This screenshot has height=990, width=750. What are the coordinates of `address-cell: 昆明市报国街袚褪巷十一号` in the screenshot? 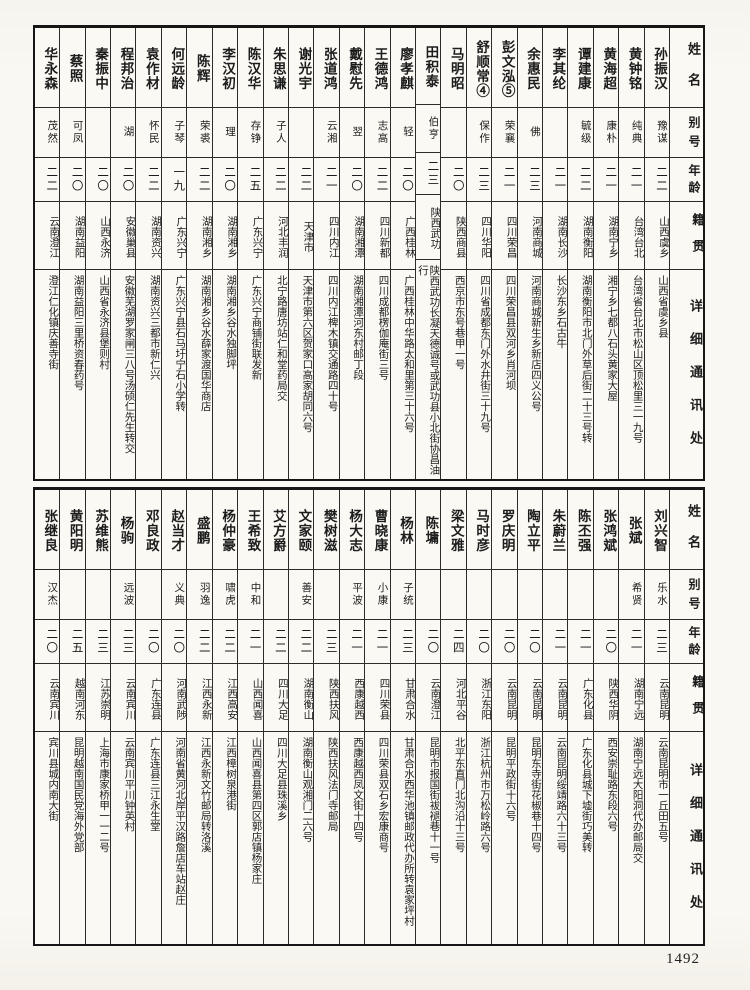 It's located at (434, 800).